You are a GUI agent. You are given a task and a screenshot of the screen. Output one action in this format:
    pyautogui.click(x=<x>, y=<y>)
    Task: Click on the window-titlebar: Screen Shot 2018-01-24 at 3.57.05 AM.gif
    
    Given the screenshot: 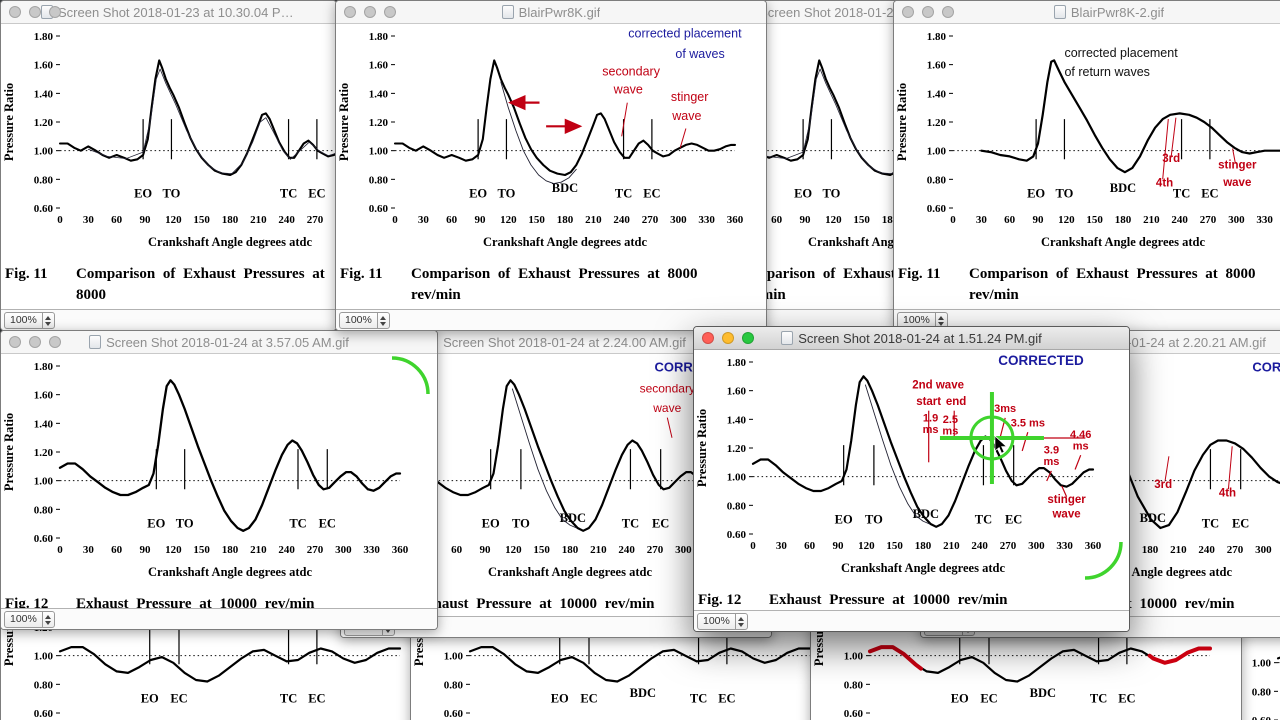 What is the action you would take?
    pyautogui.click(x=219, y=342)
    